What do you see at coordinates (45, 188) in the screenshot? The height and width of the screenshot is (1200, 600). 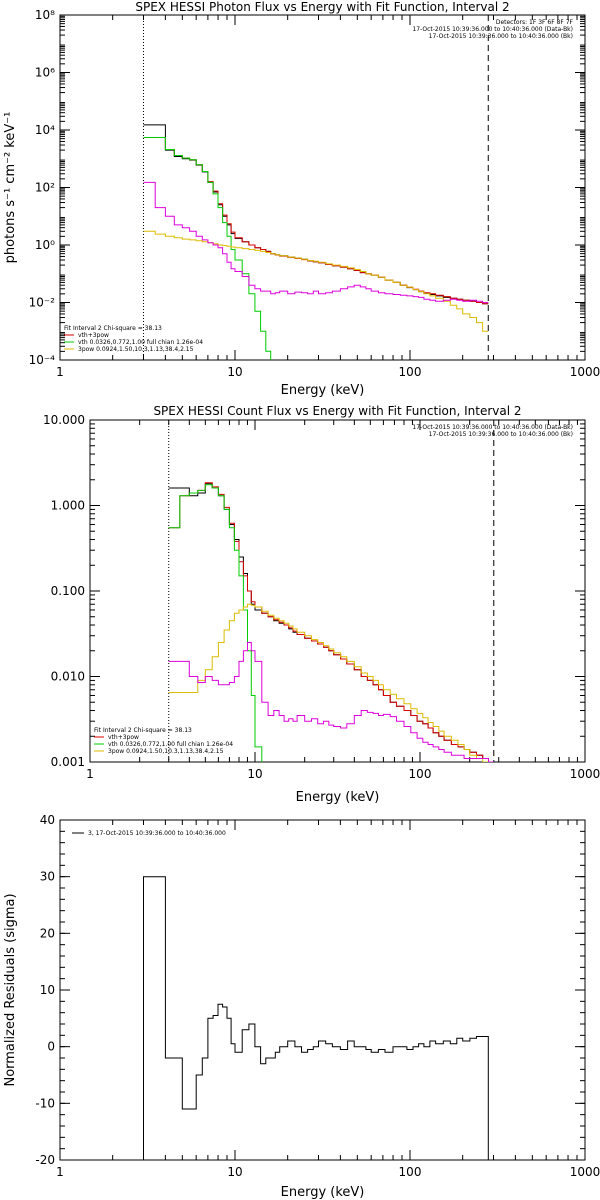 I see `y-tick-label: 10²` at bounding box center [45, 188].